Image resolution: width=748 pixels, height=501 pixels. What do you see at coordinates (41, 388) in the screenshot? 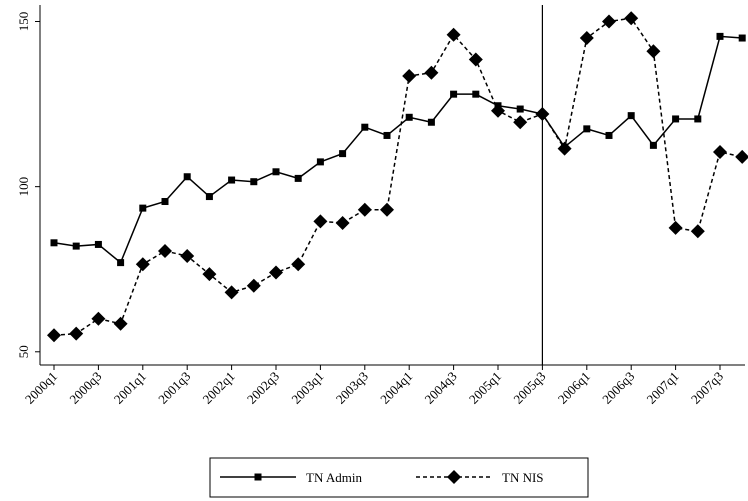
I see `x-tick-label: 2000q1` at bounding box center [41, 388].